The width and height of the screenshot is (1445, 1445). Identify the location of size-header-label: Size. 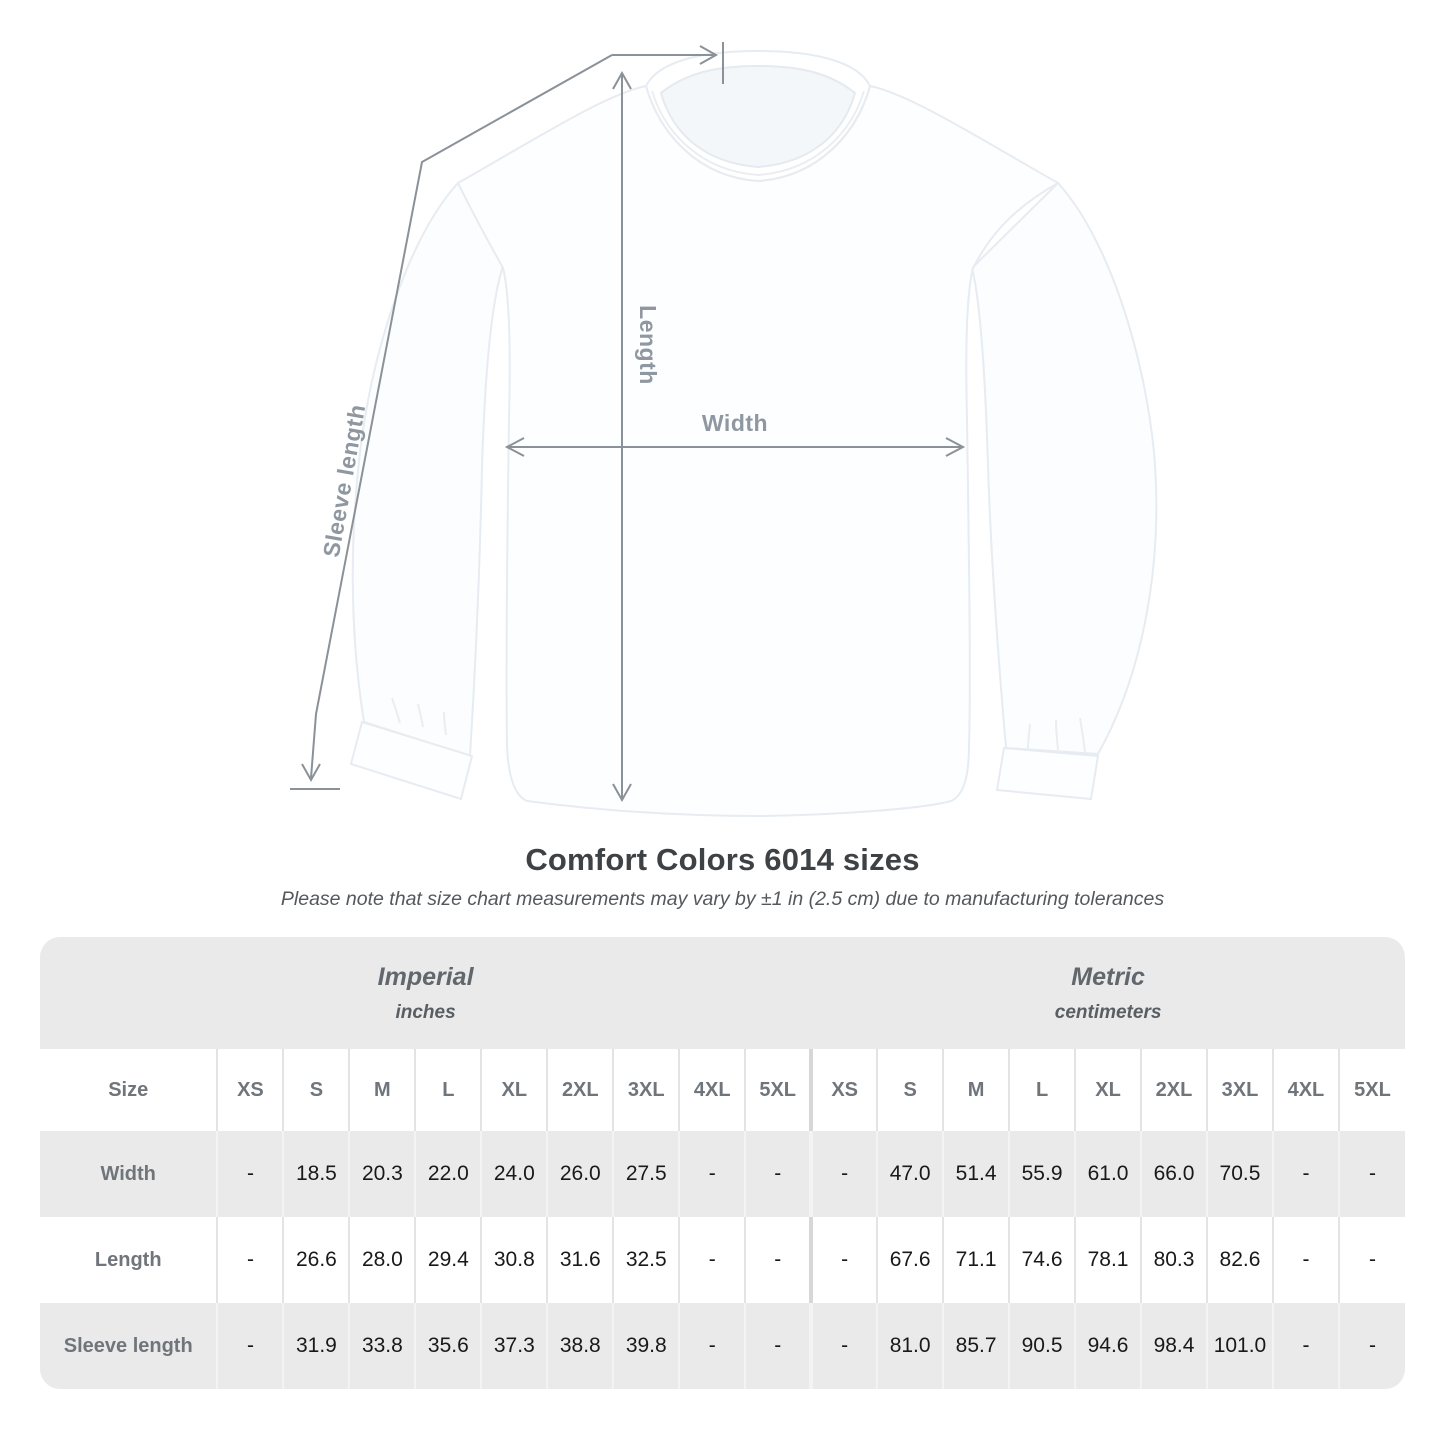
(129, 1090).